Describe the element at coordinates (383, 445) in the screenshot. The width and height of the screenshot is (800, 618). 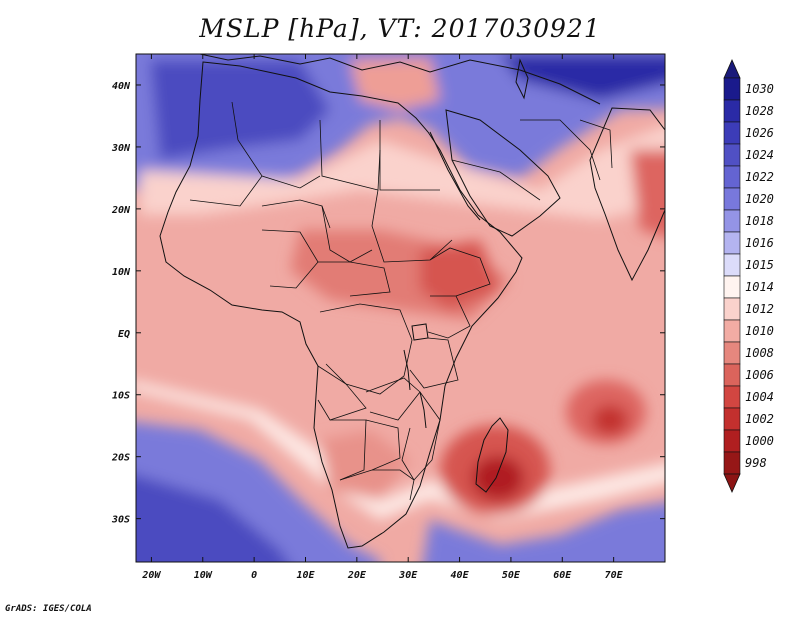
I see `border-botswana` at that location.